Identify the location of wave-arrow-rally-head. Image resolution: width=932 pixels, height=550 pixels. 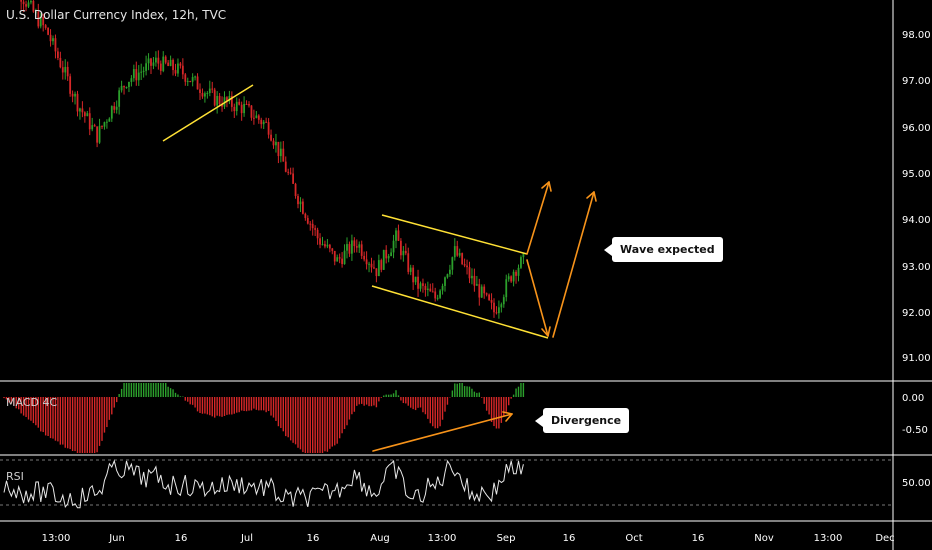
(591, 196).